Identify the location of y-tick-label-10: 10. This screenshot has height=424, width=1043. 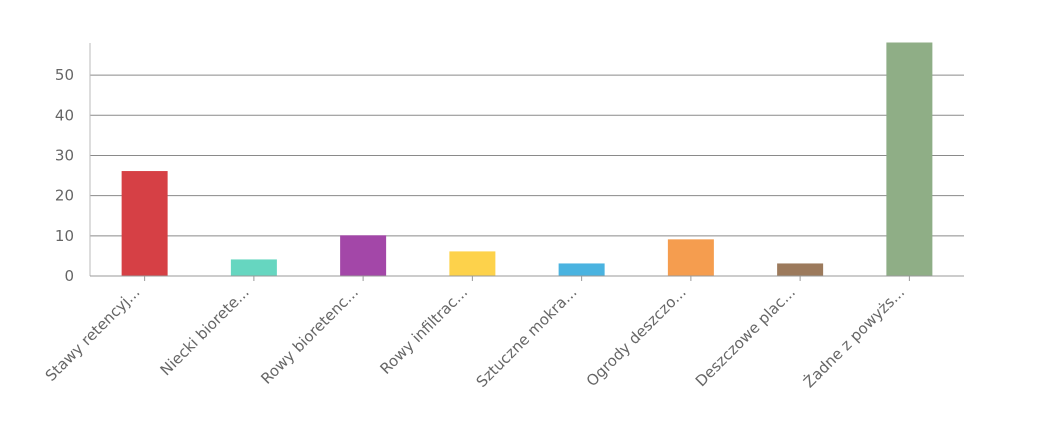
(64, 236).